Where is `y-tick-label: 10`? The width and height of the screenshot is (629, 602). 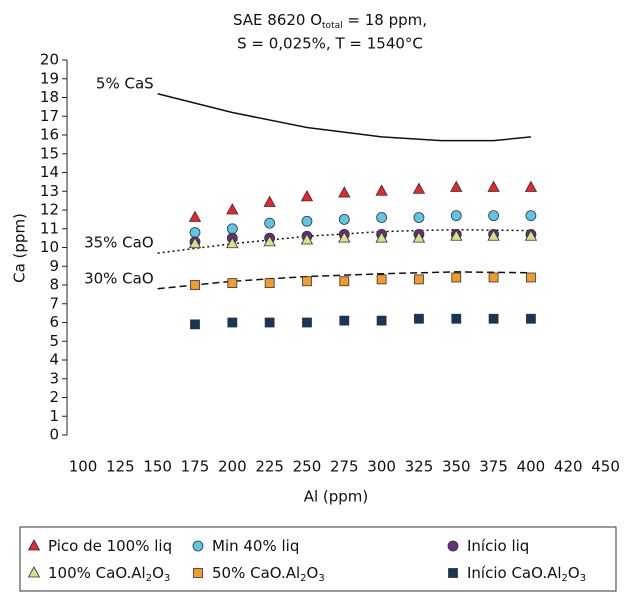
y-tick-label: 10 is located at coordinates (49, 247).